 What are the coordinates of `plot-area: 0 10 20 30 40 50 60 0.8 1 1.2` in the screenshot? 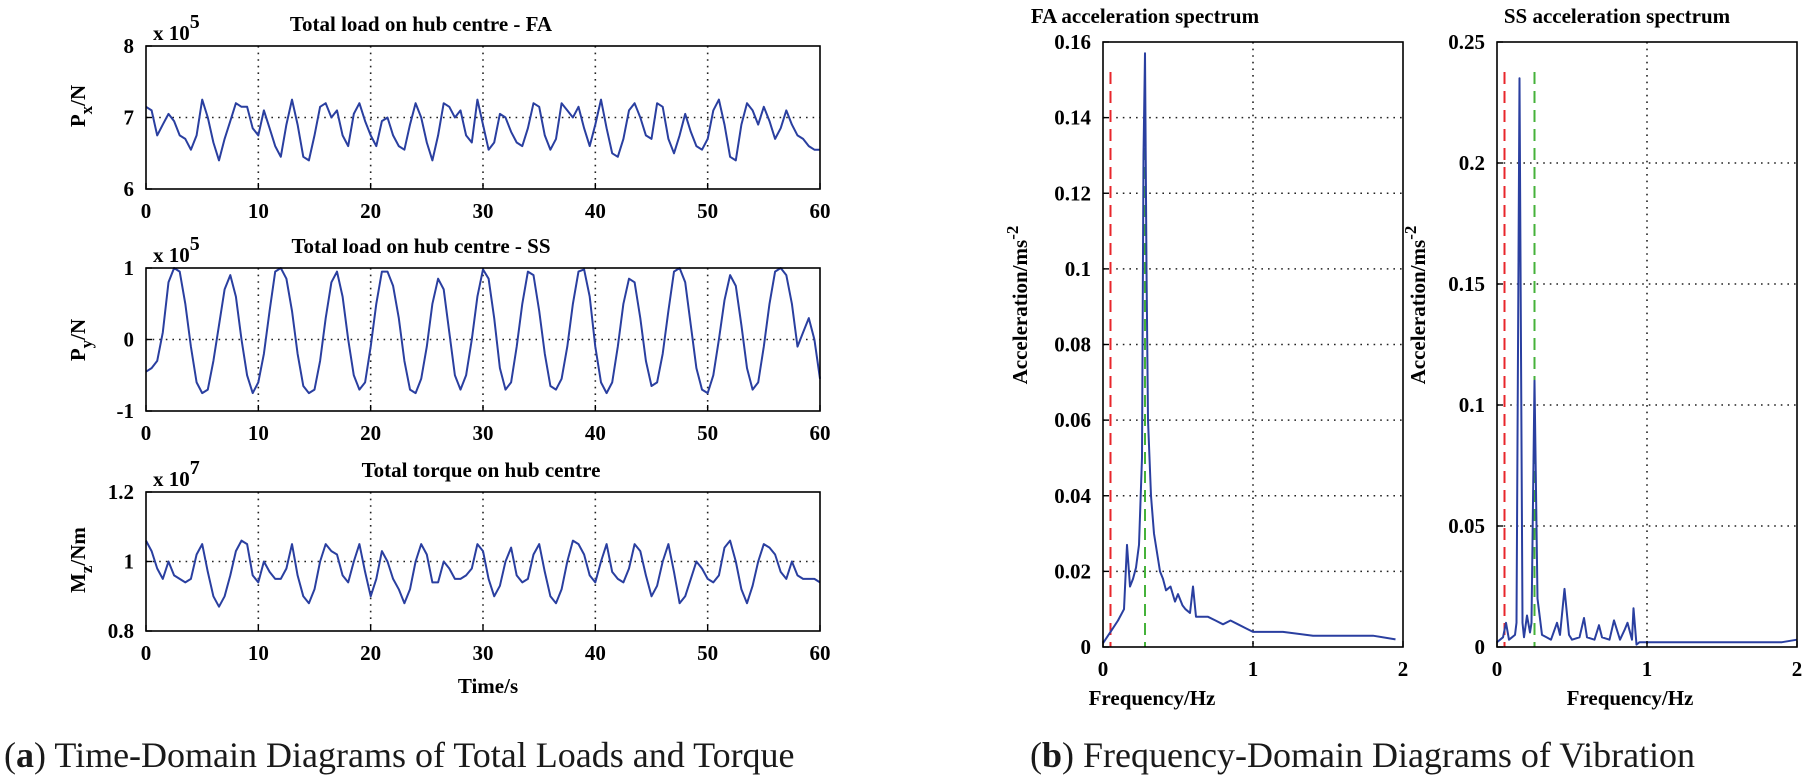 It's located at (469, 572).